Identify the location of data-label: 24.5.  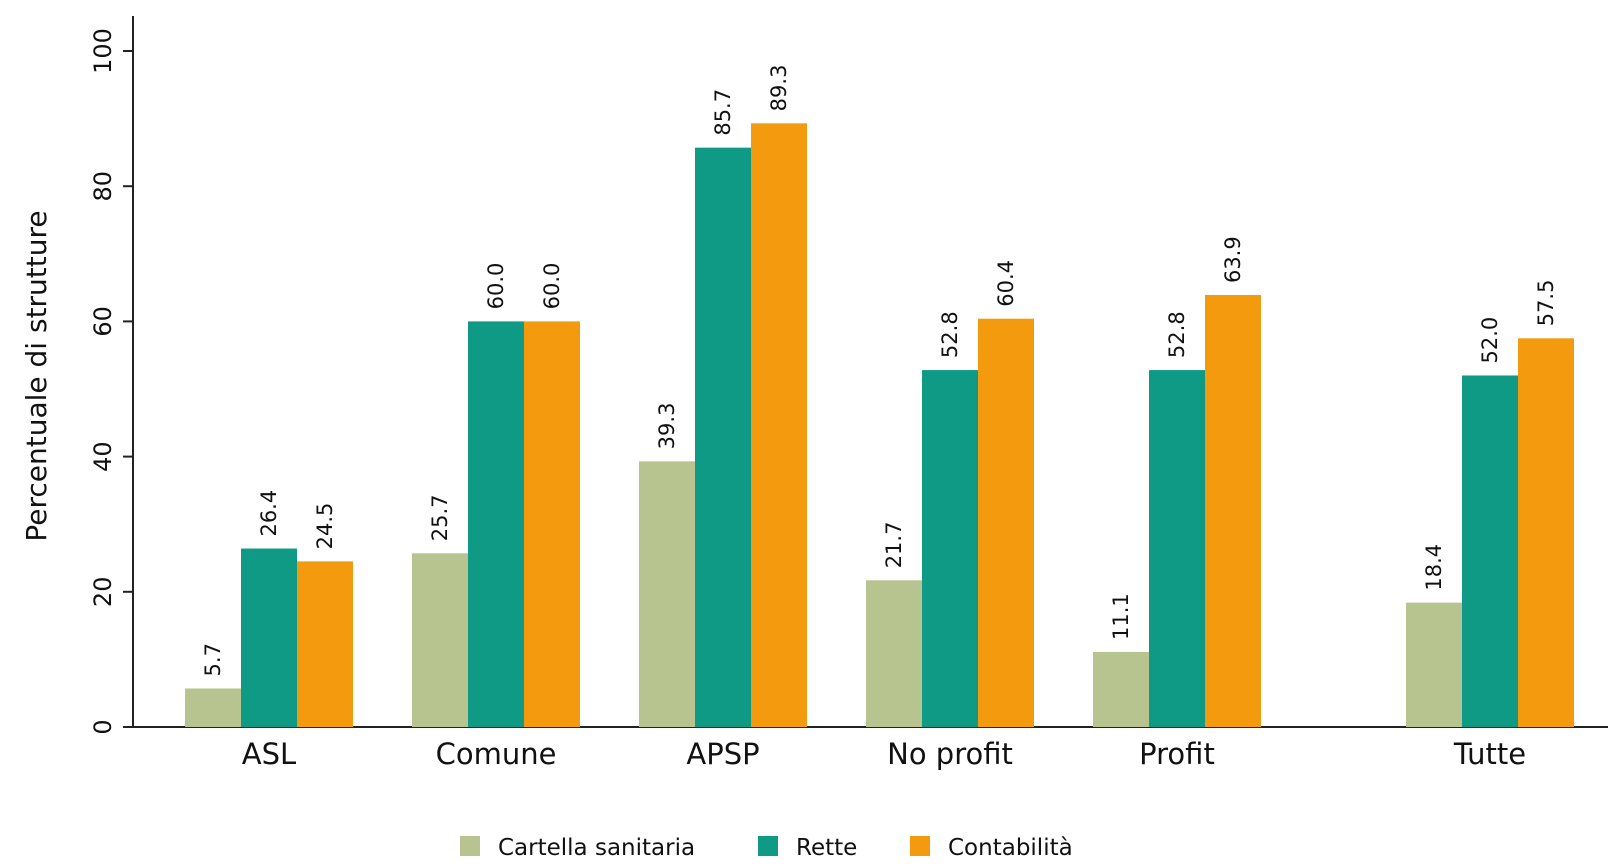
(325, 526).